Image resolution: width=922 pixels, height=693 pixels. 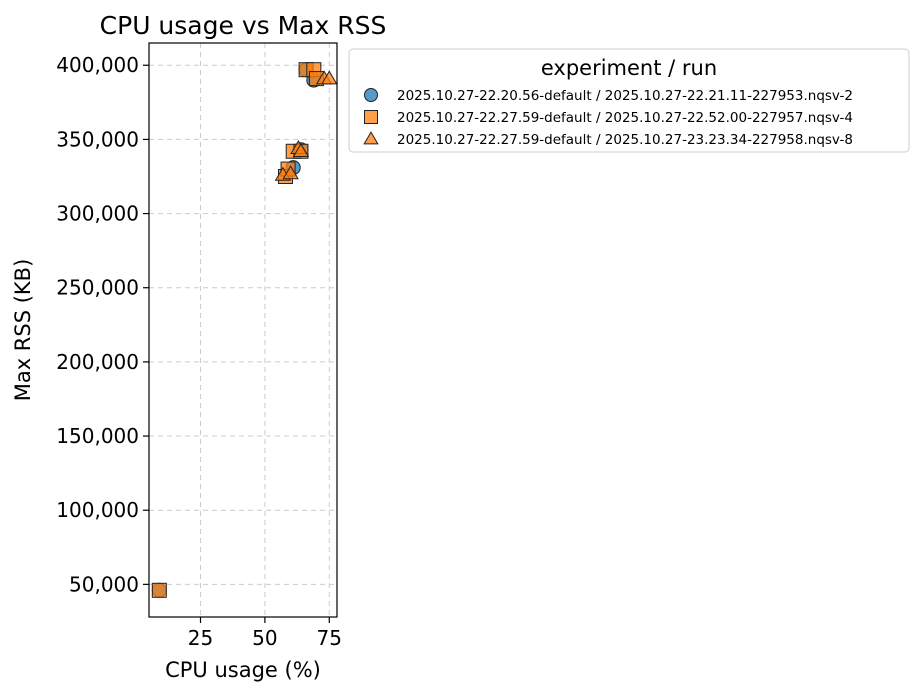 What do you see at coordinates (243, 670) in the screenshot?
I see `x-axis-label: CPU usage (%)` at bounding box center [243, 670].